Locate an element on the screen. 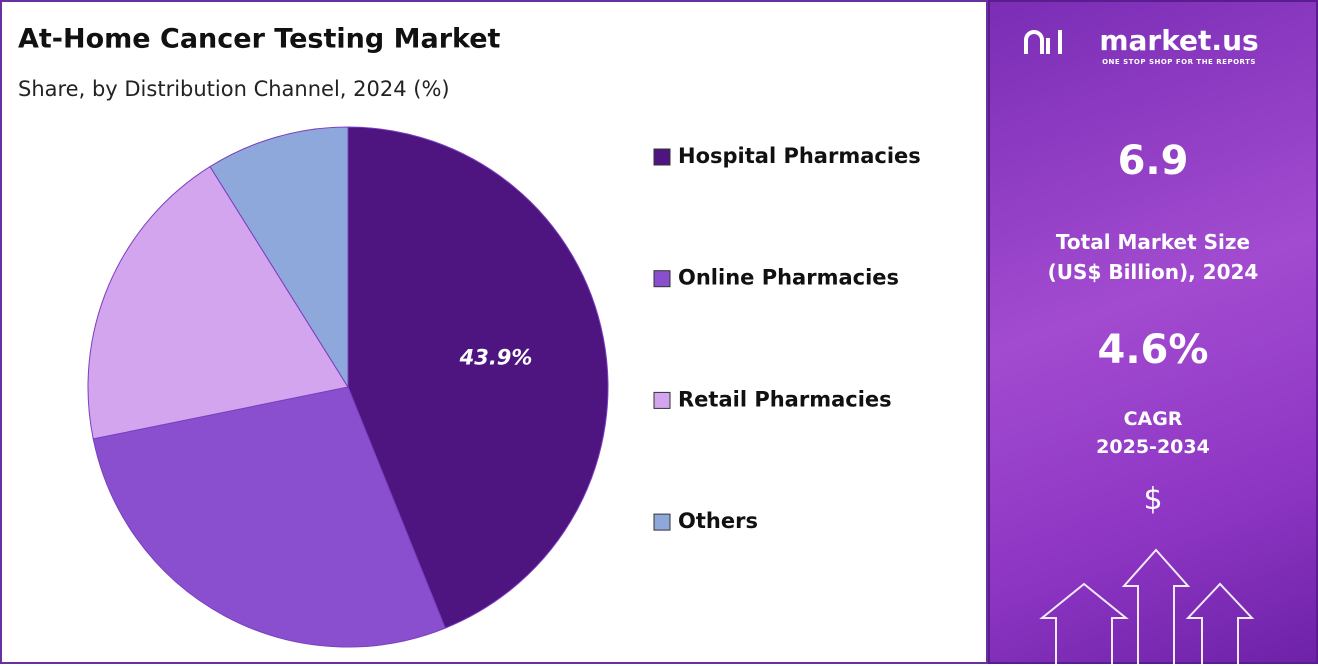 The height and width of the screenshot is (666, 1318). legend-label: Retail Pharmacies is located at coordinates (785, 399).